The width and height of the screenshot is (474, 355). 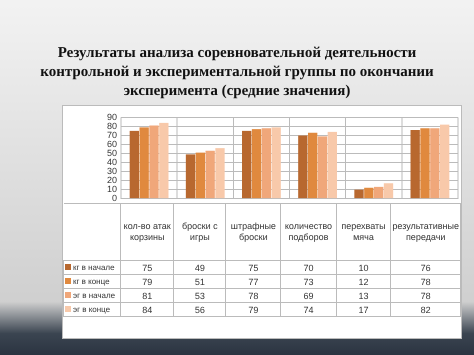 I want to click on data-label: 76, so click(x=425, y=267).